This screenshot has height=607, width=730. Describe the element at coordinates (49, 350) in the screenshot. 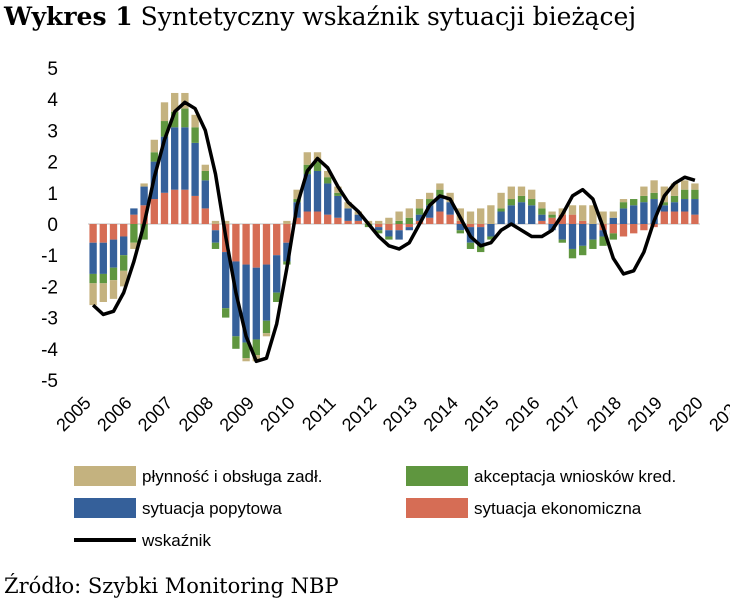

I see `y-tick-label: -4` at that location.